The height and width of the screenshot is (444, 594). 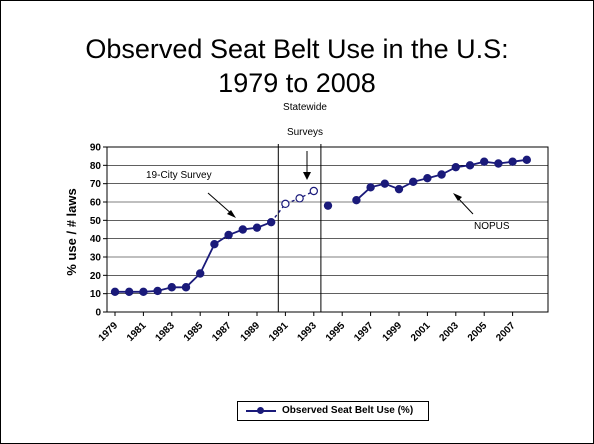 What do you see at coordinates (96, 166) in the screenshot?
I see `y-tick-label: 80` at bounding box center [96, 166].